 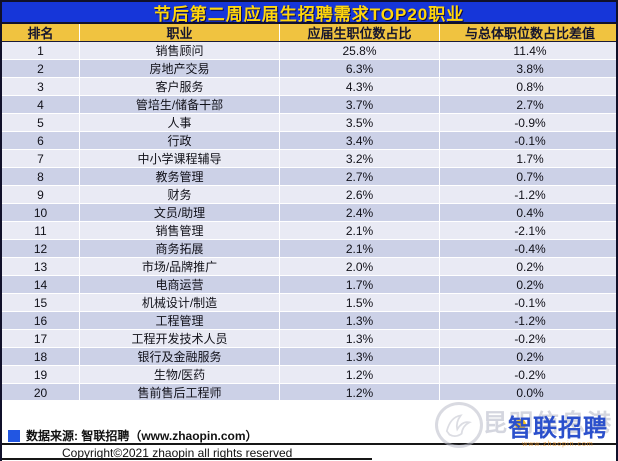 What do you see at coordinates (41, 176) in the screenshot?
I see `rank-cell: 8` at bounding box center [41, 176].